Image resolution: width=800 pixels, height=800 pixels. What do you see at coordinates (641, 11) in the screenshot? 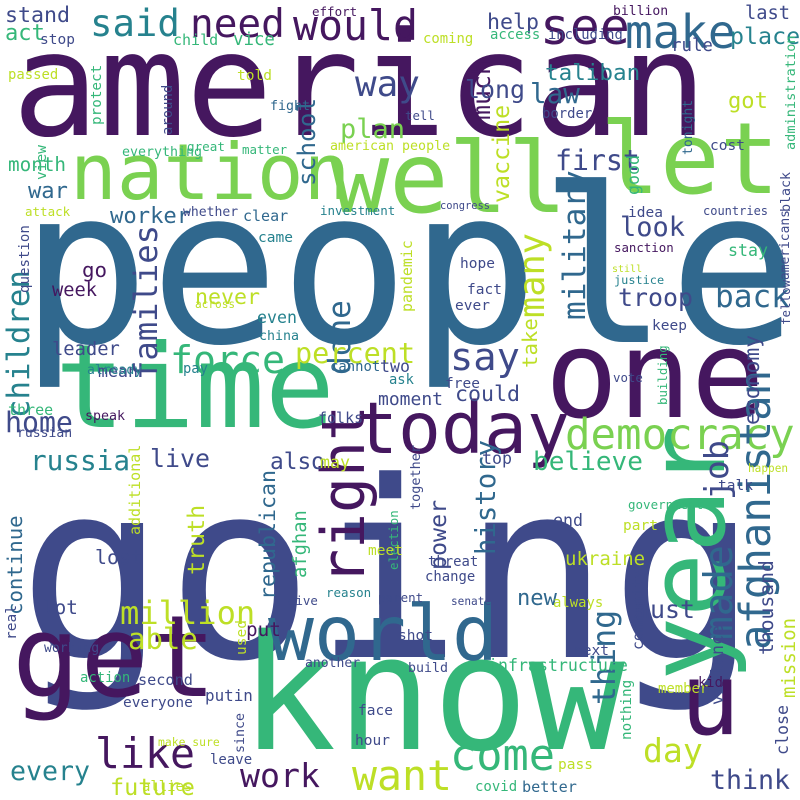
I see `word: billion` at bounding box center [641, 11].